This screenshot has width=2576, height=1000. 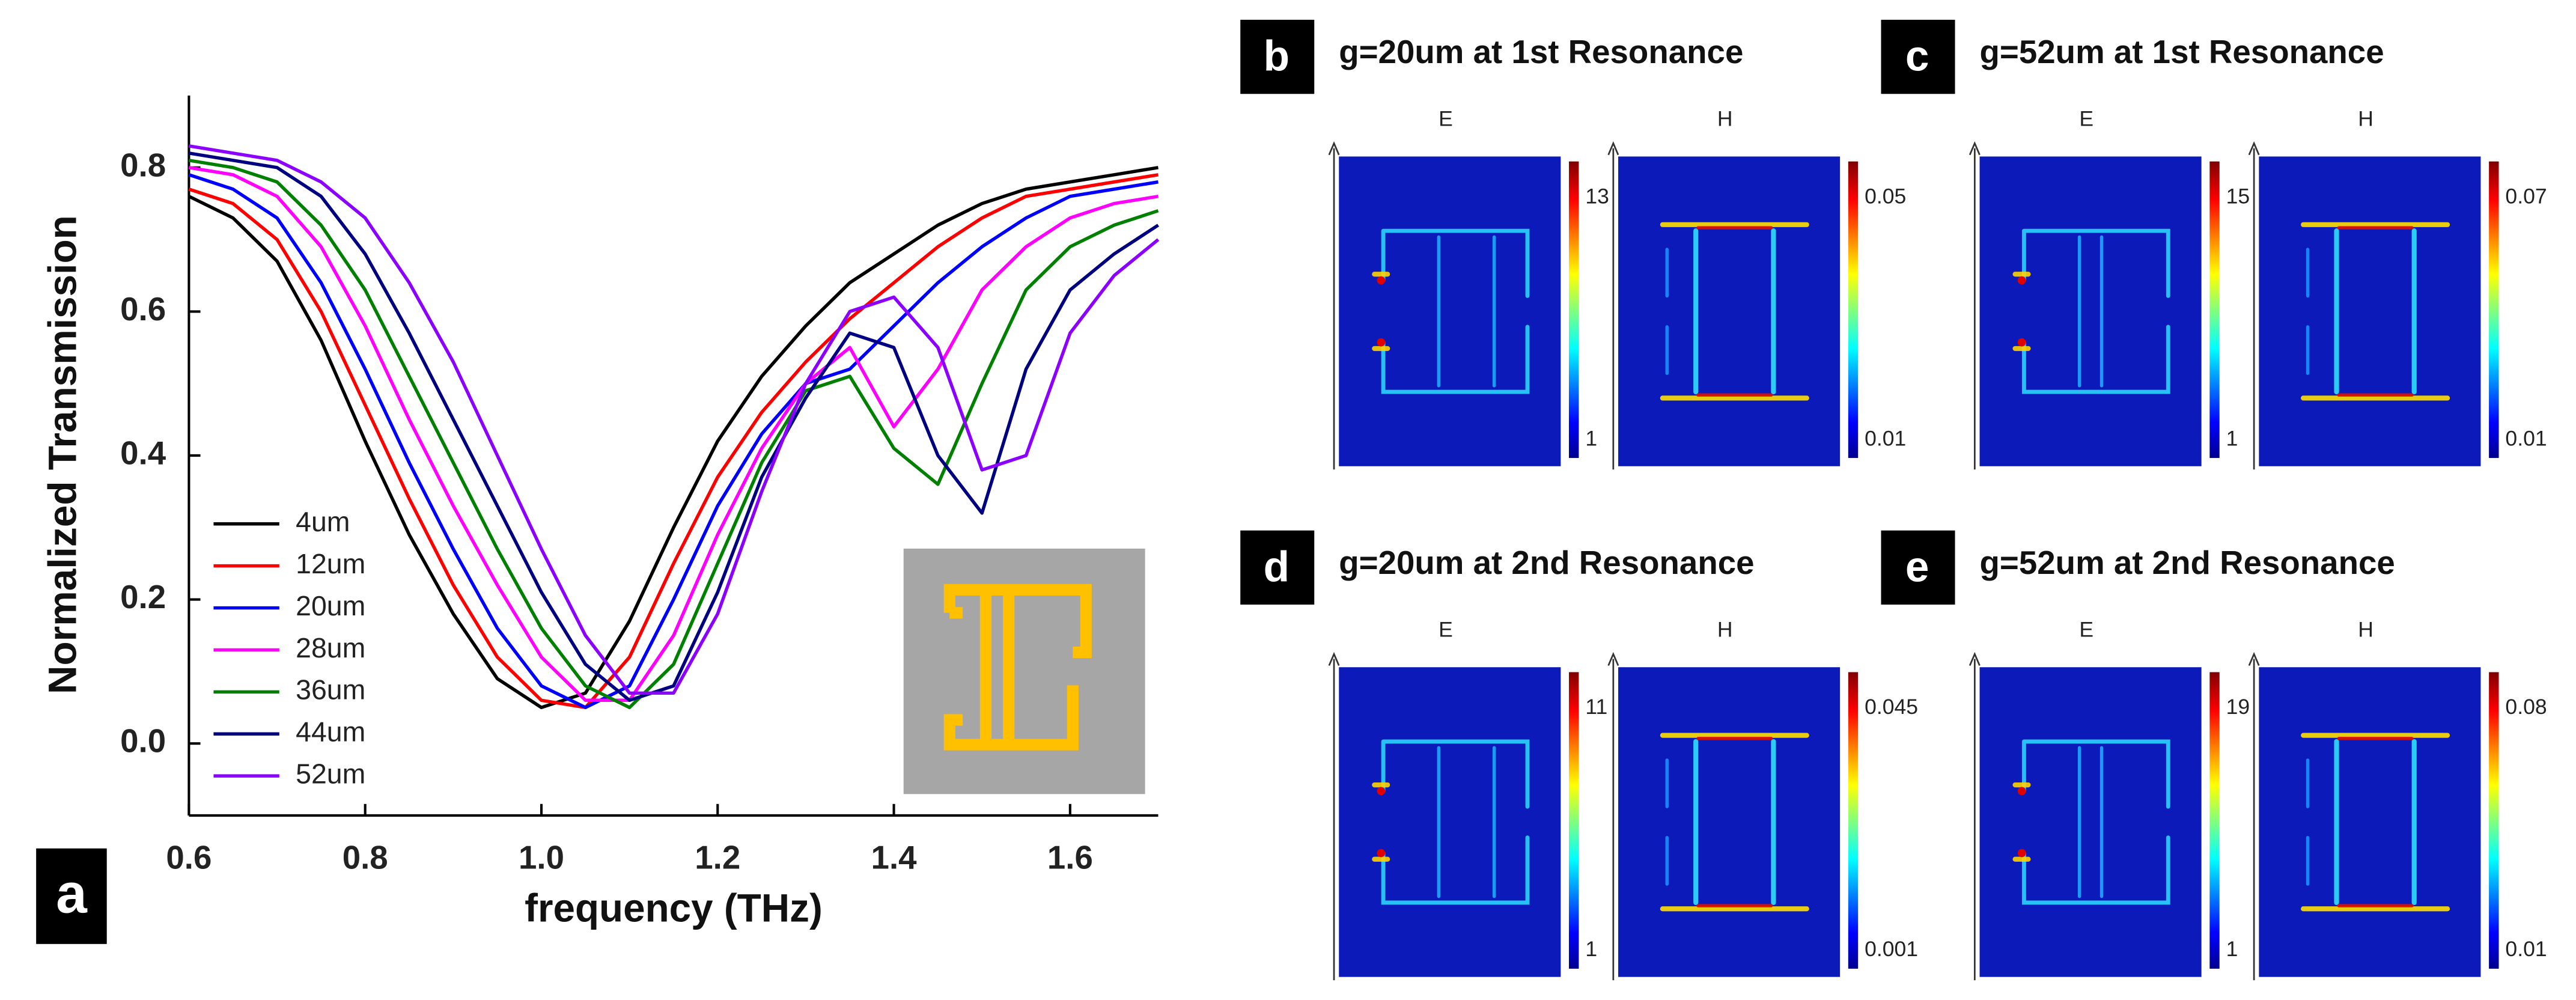 I want to click on panel: c g=52um at 1st Resonance E 15 1 H 0.07 0.01, so click(x=2214, y=244).